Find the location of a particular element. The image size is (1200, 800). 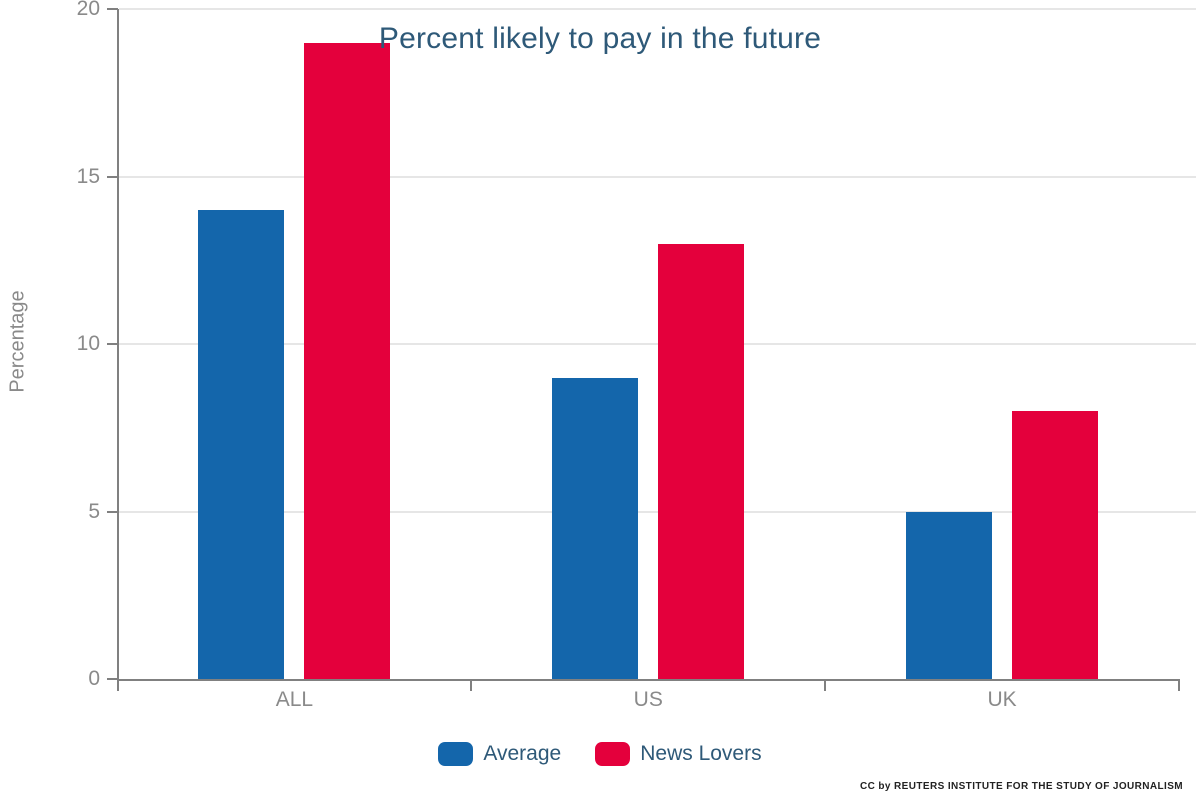

y-tick-label-20: 20 is located at coordinates (88, 10).